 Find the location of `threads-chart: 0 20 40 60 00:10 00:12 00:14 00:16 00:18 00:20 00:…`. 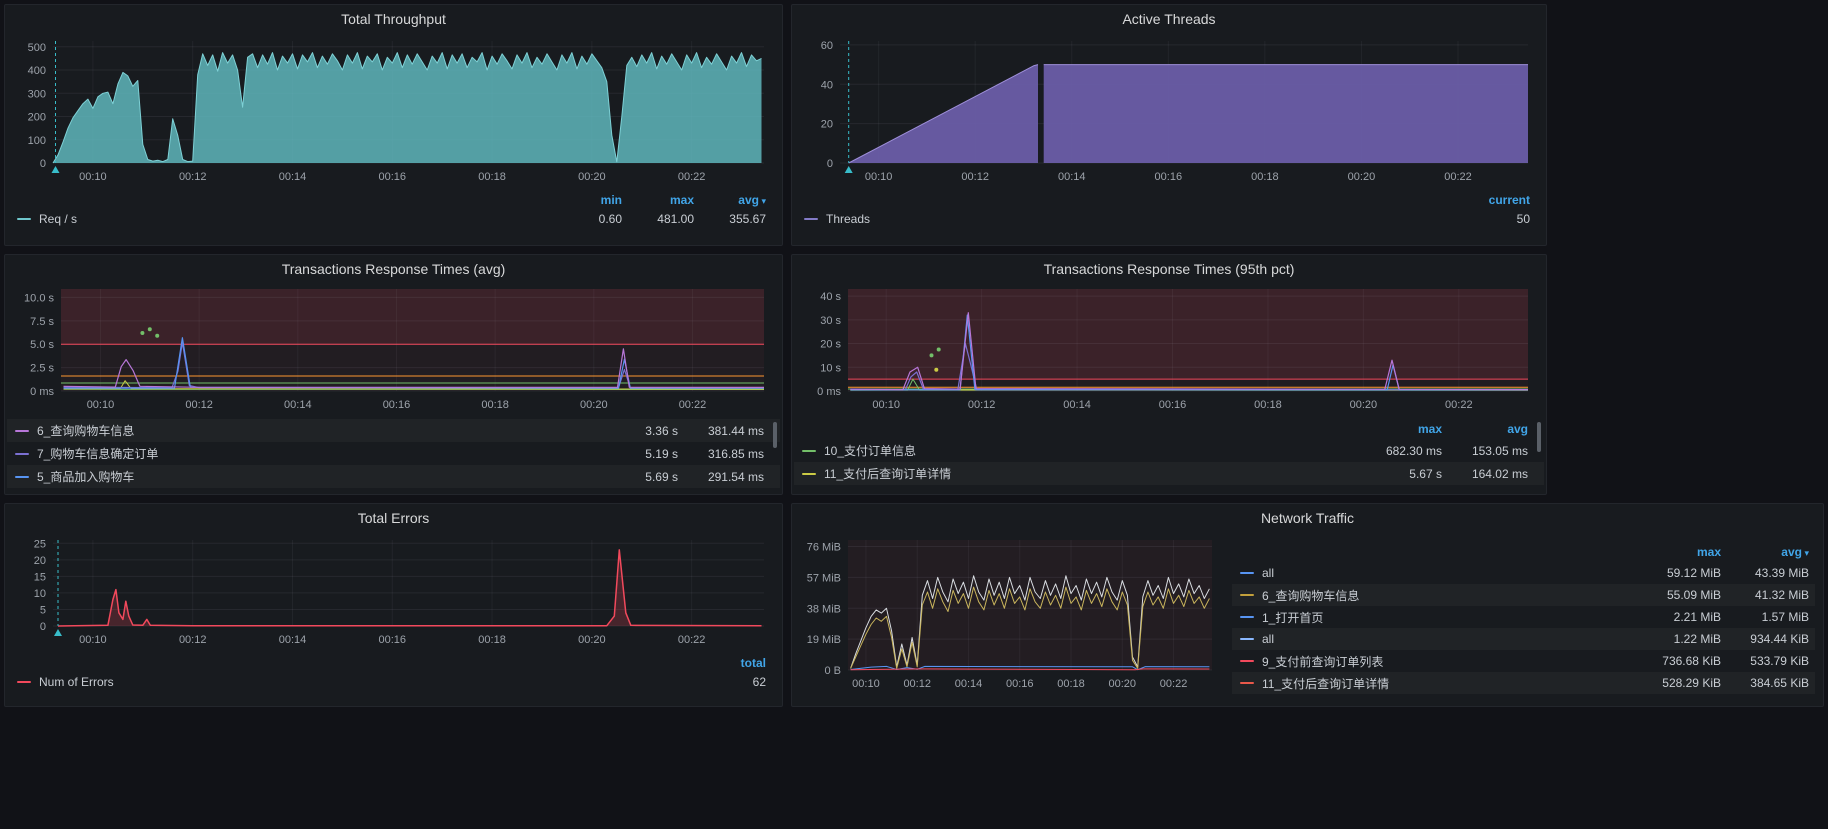

threads-chart: 0 20 40 60 00:10 00:12 00:14 00:16 00:18 00:20 00:… is located at coordinates (1169, 111).